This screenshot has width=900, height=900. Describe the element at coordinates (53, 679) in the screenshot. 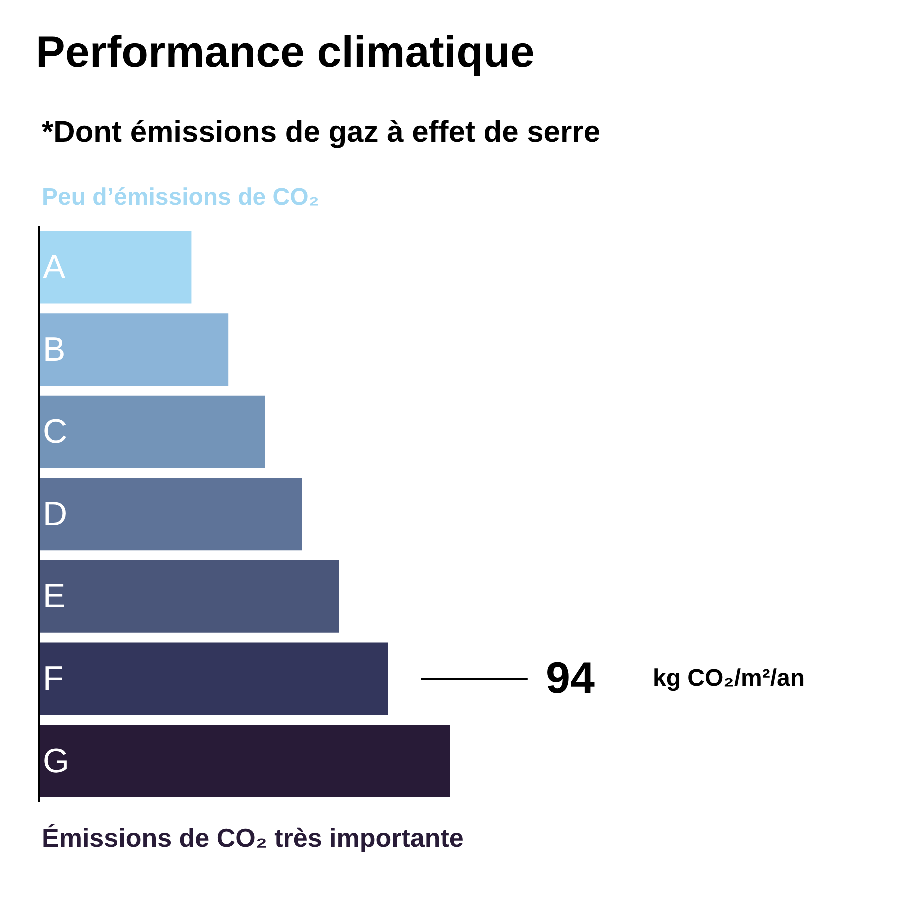

I see `y-tick-label: F` at that location.